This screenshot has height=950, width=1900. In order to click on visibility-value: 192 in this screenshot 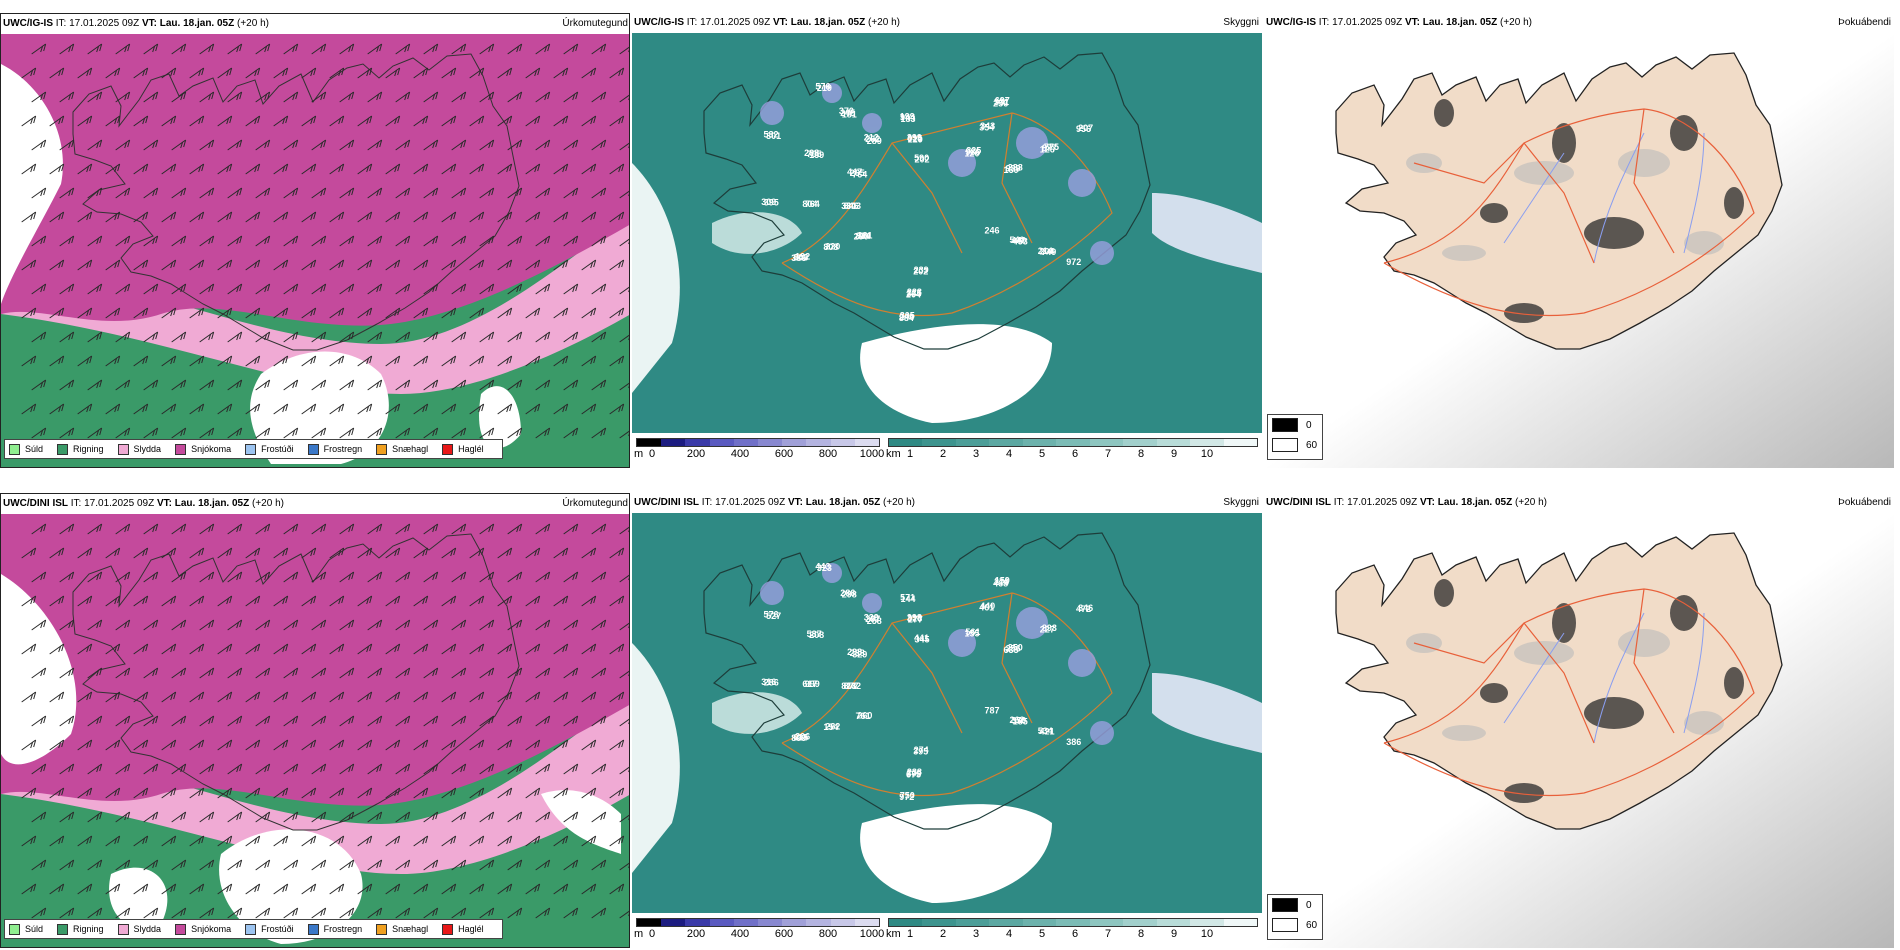, I will do `click(802, 257)`.